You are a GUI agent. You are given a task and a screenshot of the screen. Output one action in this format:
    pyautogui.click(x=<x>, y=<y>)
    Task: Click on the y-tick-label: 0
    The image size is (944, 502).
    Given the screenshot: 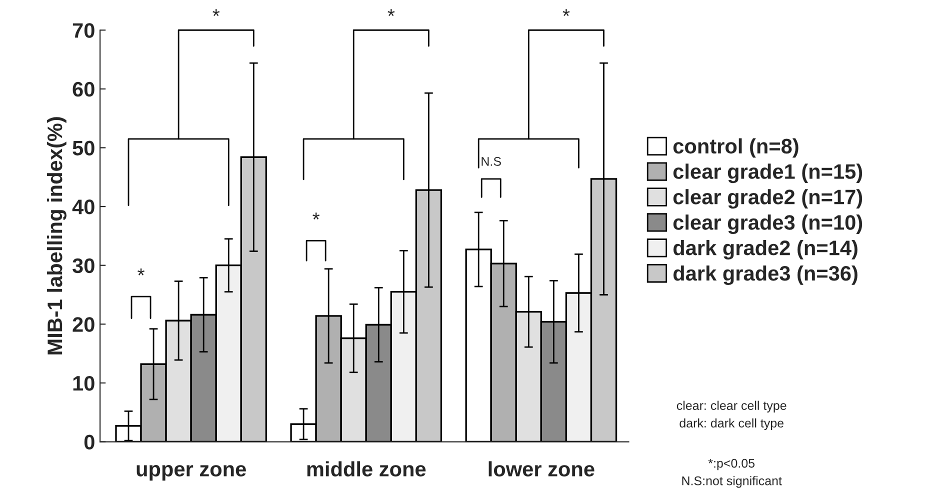 What is the action you would take?
    pyautogui.click(x=89, y=442)
    